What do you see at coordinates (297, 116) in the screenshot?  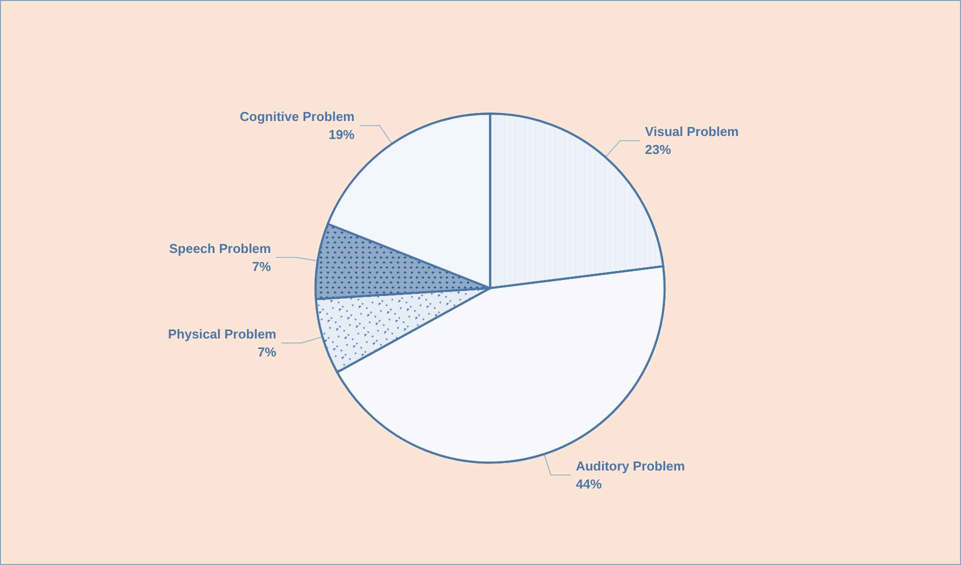 I see `slice-label: Cognitive Problem` at bounding box center [297, 116].